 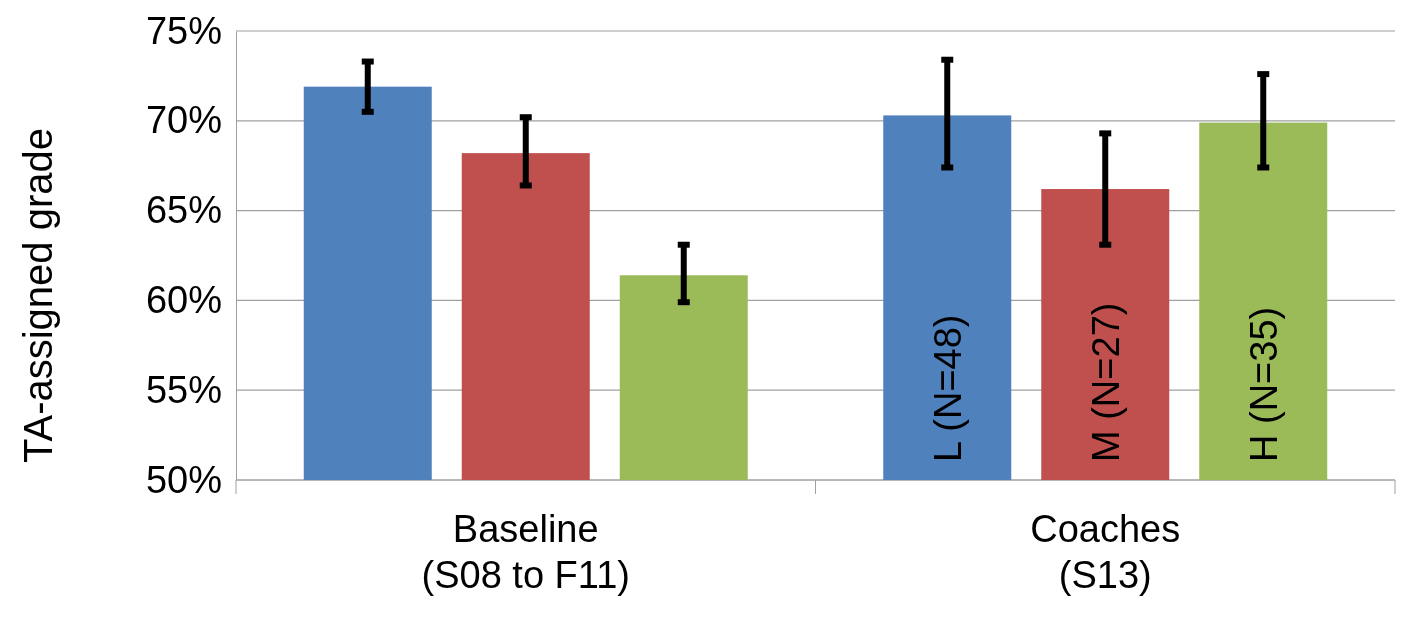 What do you see at coordinates (183, 210) in the screenshot?
I see `y-tick-label: 65%` at bounding box center [183, 210].